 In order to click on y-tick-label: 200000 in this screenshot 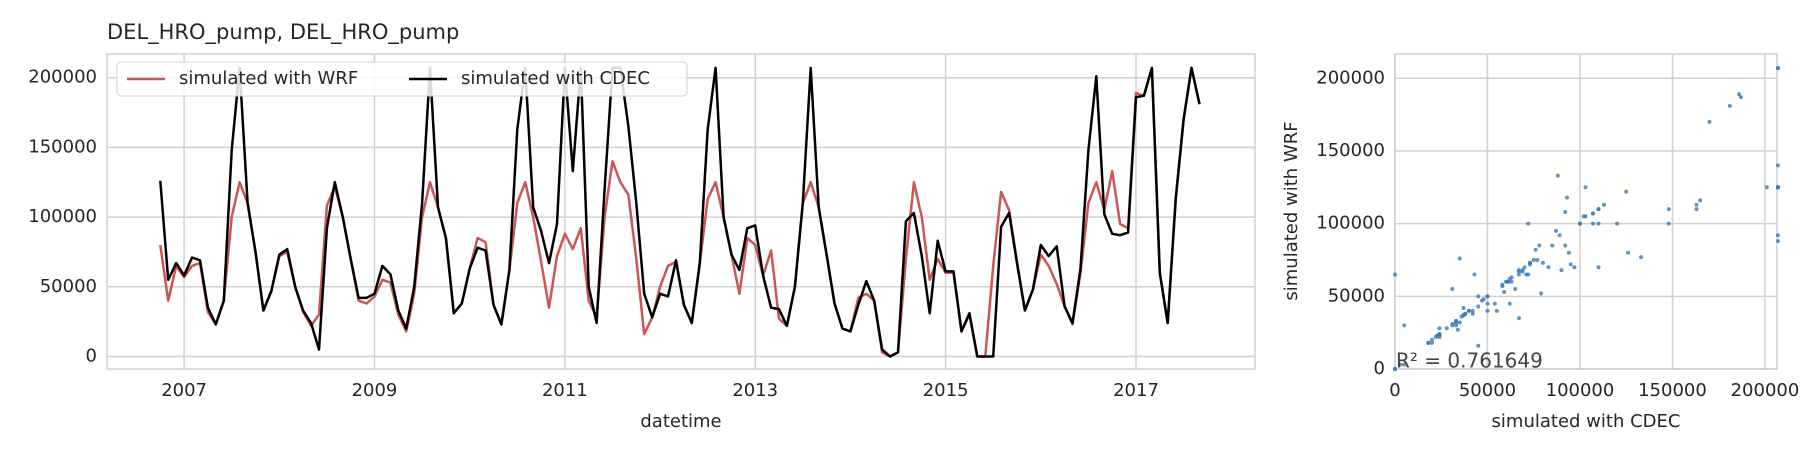, I will do `click(62, 77)`.